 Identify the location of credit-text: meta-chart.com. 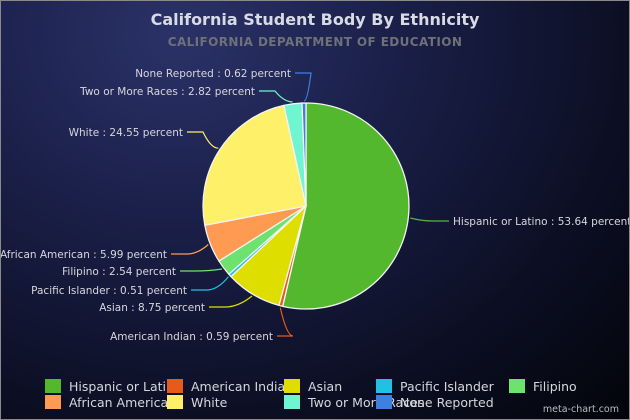
(580, 409).